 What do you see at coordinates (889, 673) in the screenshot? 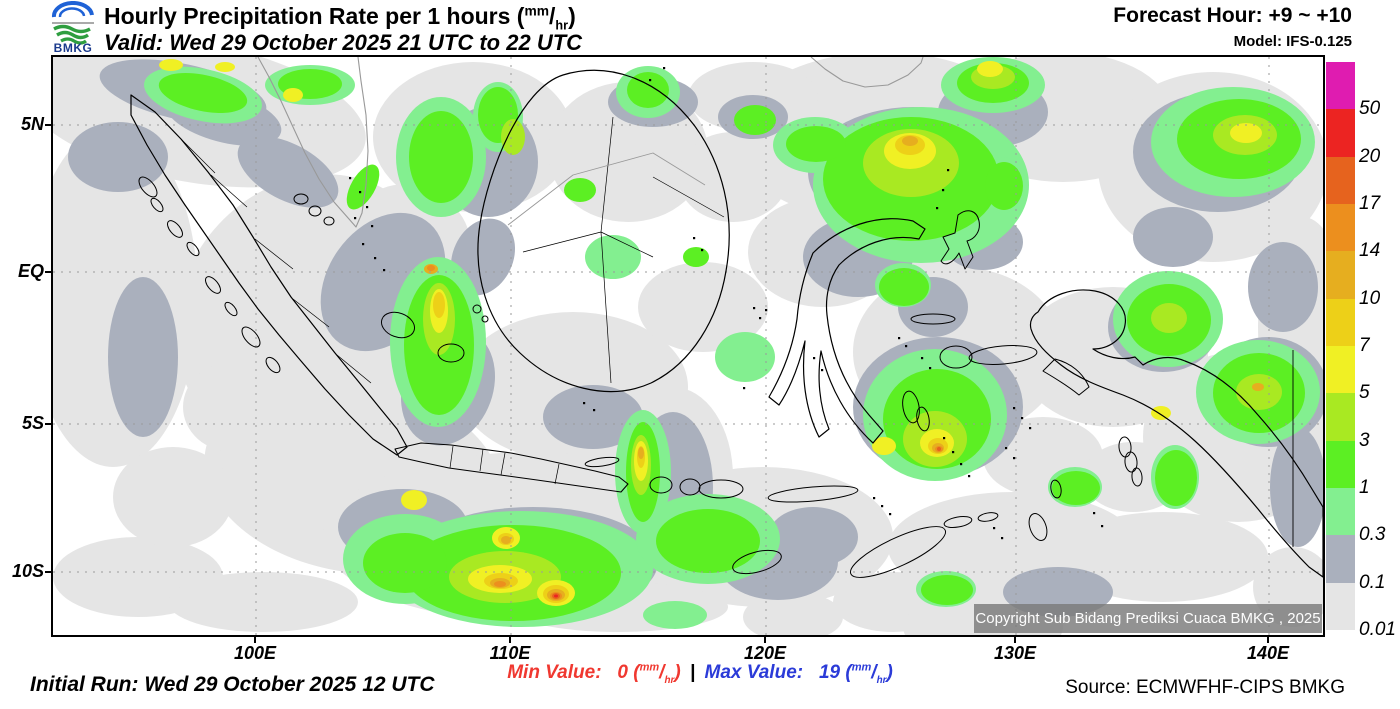
I see `paren: )` at bounding box center [889, 673].